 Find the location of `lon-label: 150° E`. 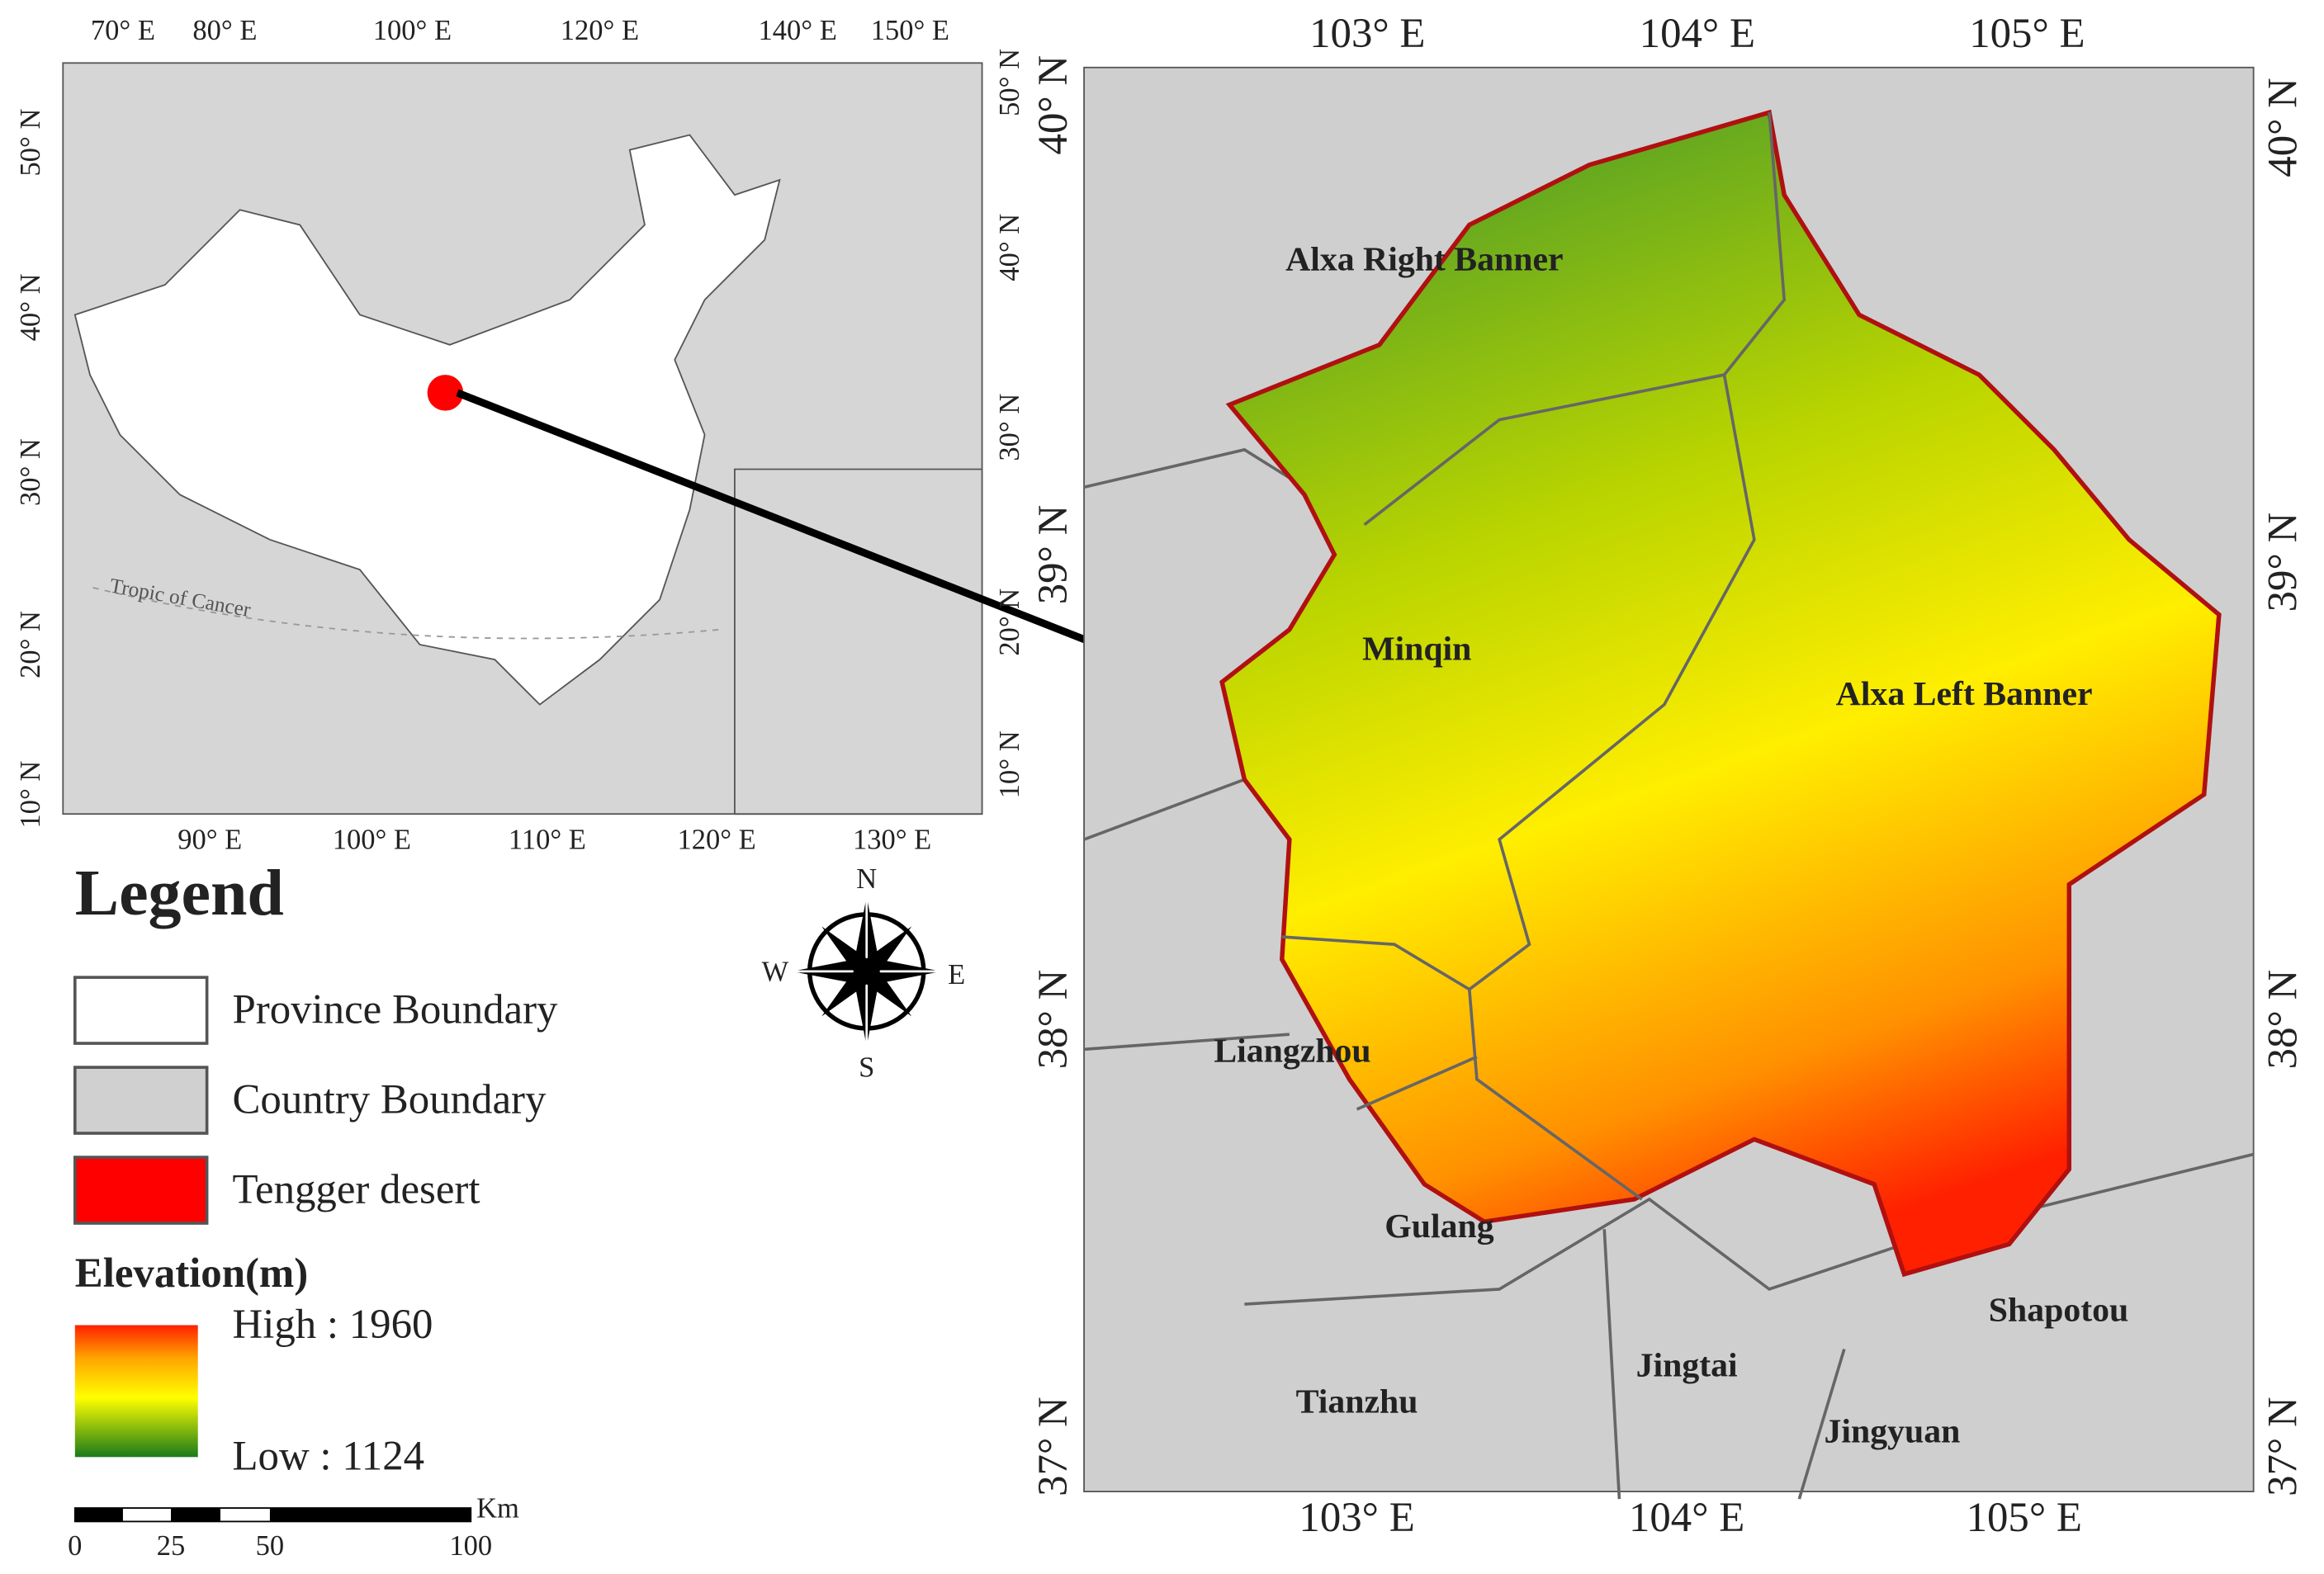

lon-label: 150° E is located at coordinates (910, 31).